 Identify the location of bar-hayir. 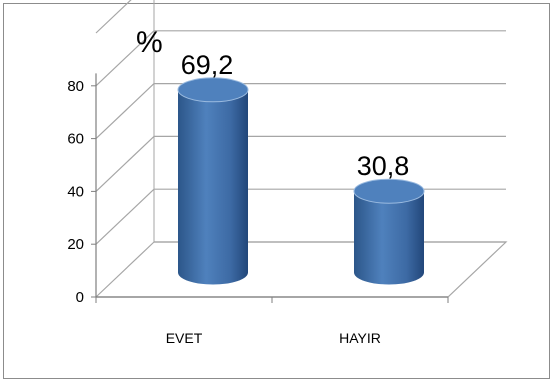
(389, 231).